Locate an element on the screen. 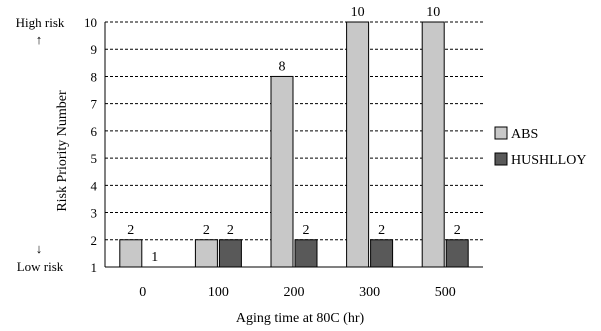  y-tick-label: 4 is located at coordinates (94, 185).